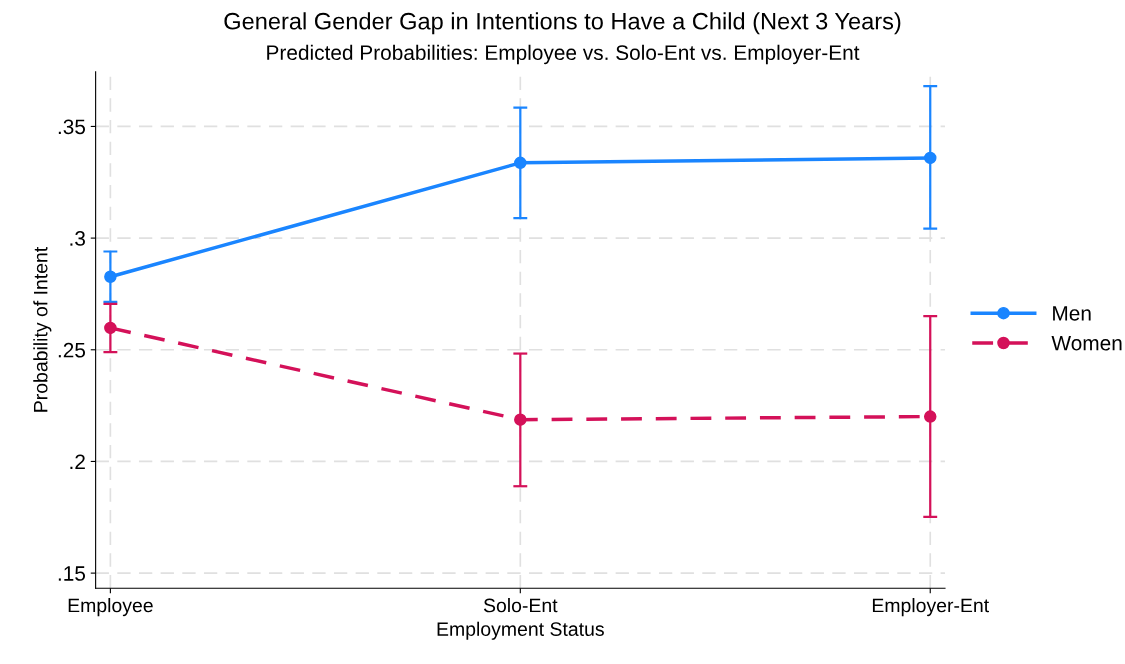 This screenshot has width=1125, height=664. What do you see at coordinates (520, 630) in the screenshot?
I see `x-axis-title: Employment Status` at bounding box center [520, 630].